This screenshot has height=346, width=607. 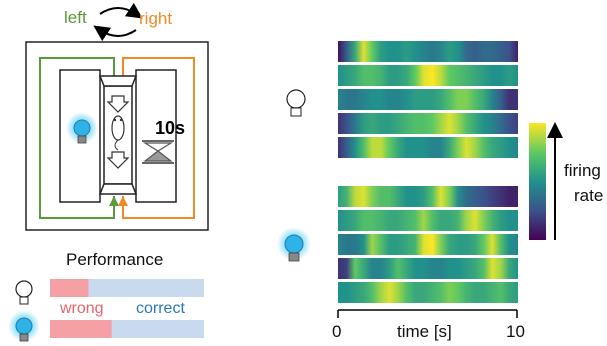 I want to click on label-left: left, so click(x=75, y=17).